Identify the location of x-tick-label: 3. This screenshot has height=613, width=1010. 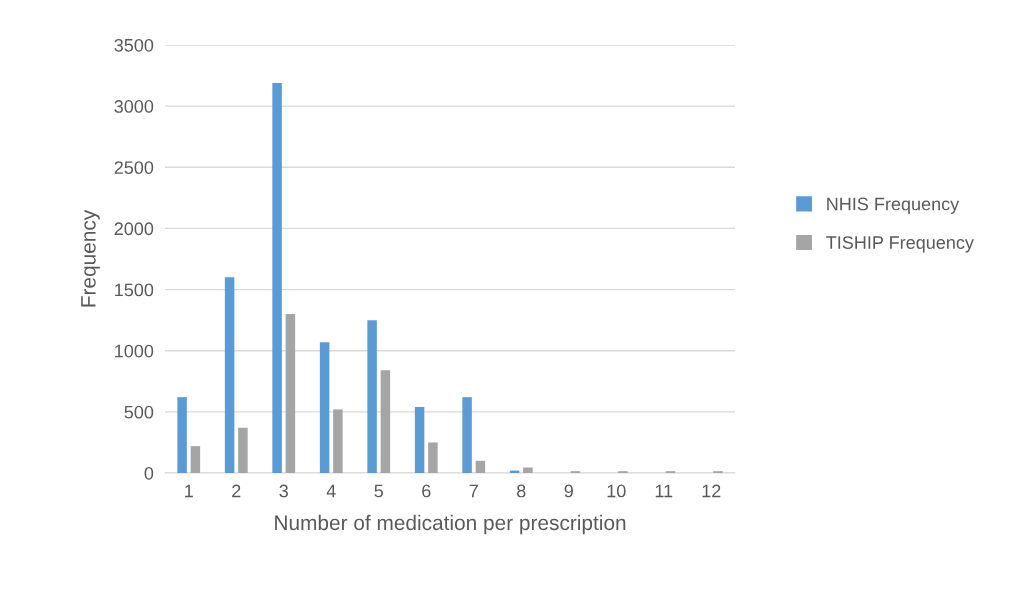
(283, 491).